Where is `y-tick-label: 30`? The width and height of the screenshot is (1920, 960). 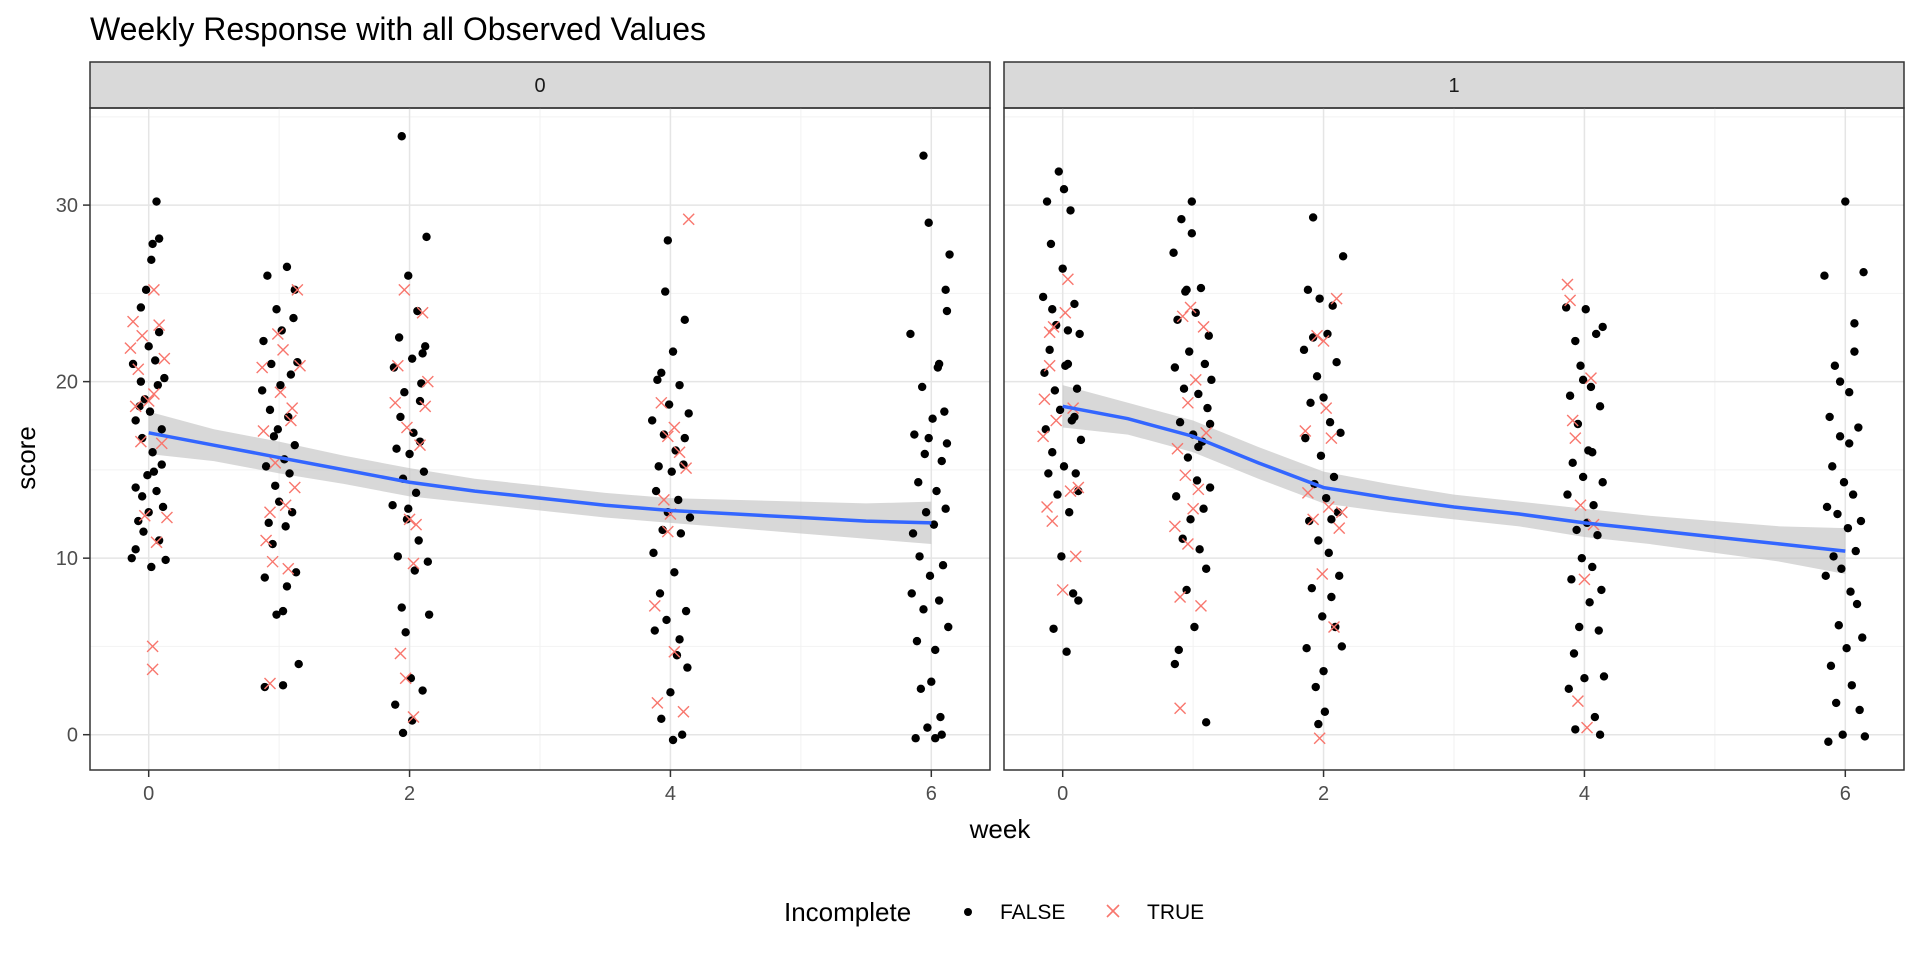 y-tick-label: 30 is located at coordinates (67, 206).